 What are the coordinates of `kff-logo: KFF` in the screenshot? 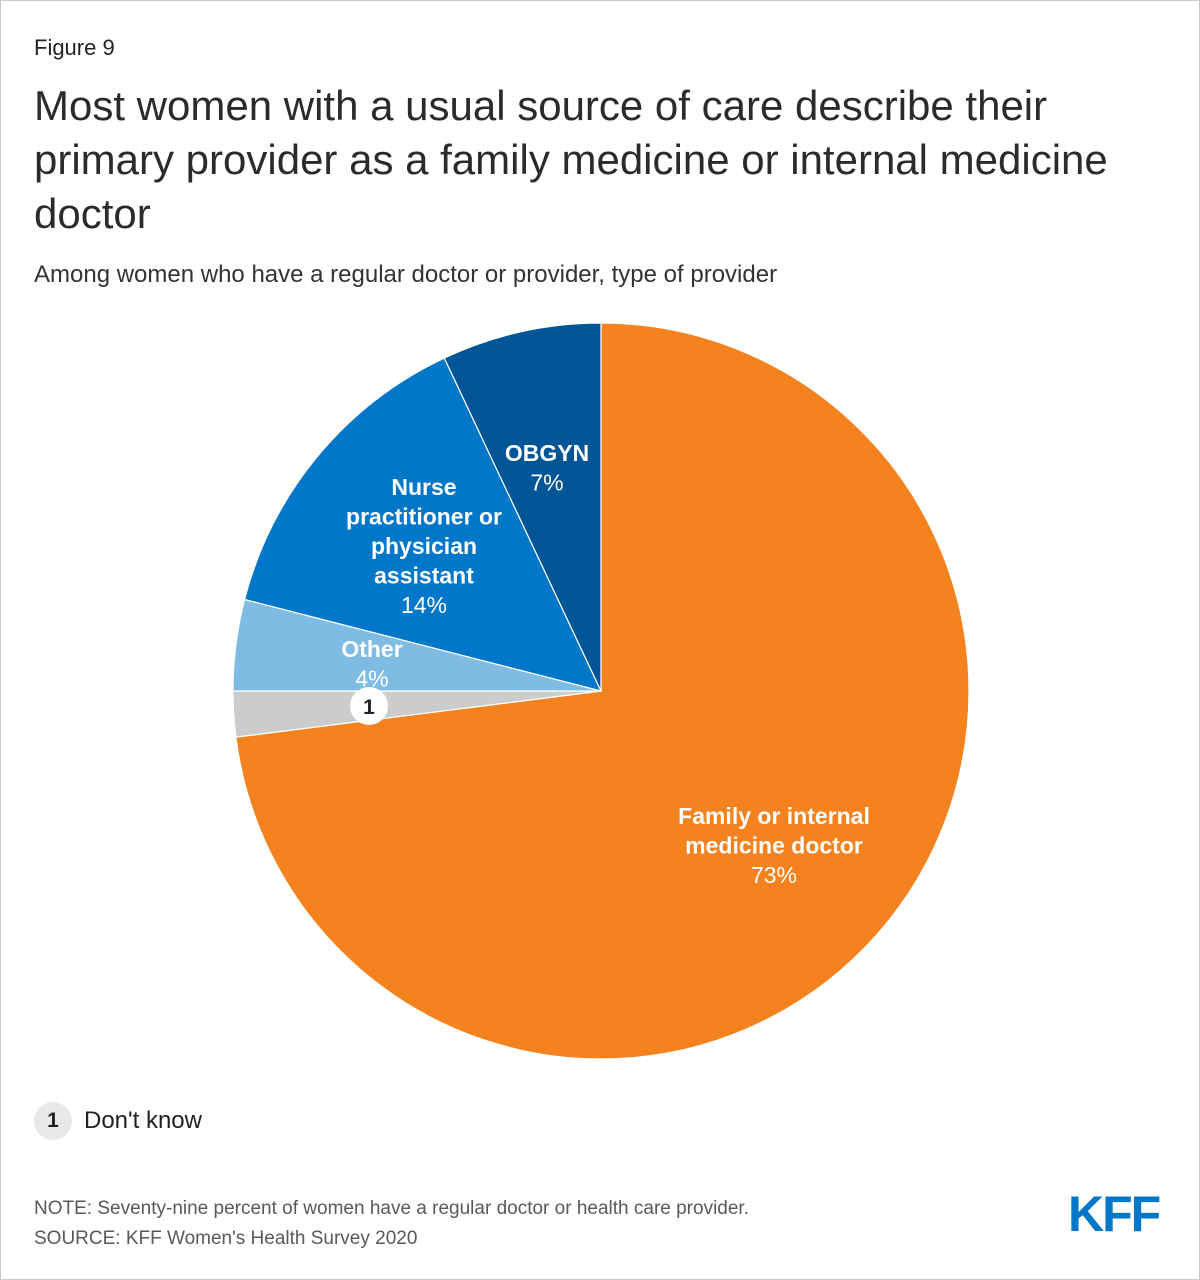 It's located at (1114, 1214).